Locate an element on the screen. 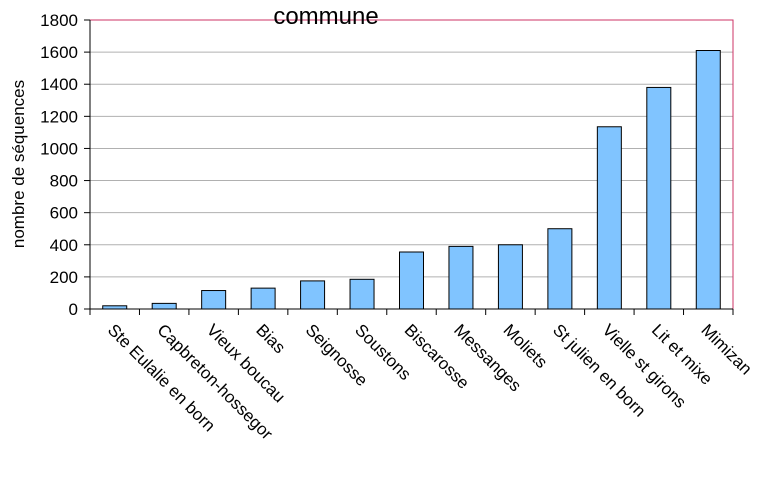 Image resolution: width=758 pixels, height=492 pixels. y-tick-label: 1200 is located at coordinates (59, 116).